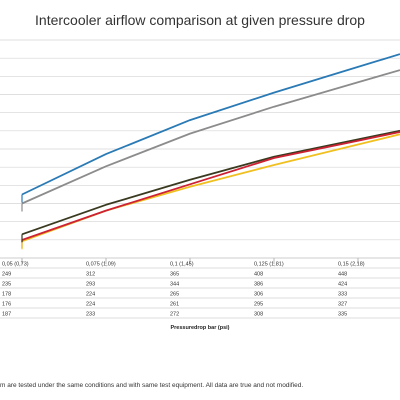 The height and width of the screenshot is (400, 400). Describe the element at coordinates (174, 275) in the screenshot. I see `table-cell: 365` at that location.